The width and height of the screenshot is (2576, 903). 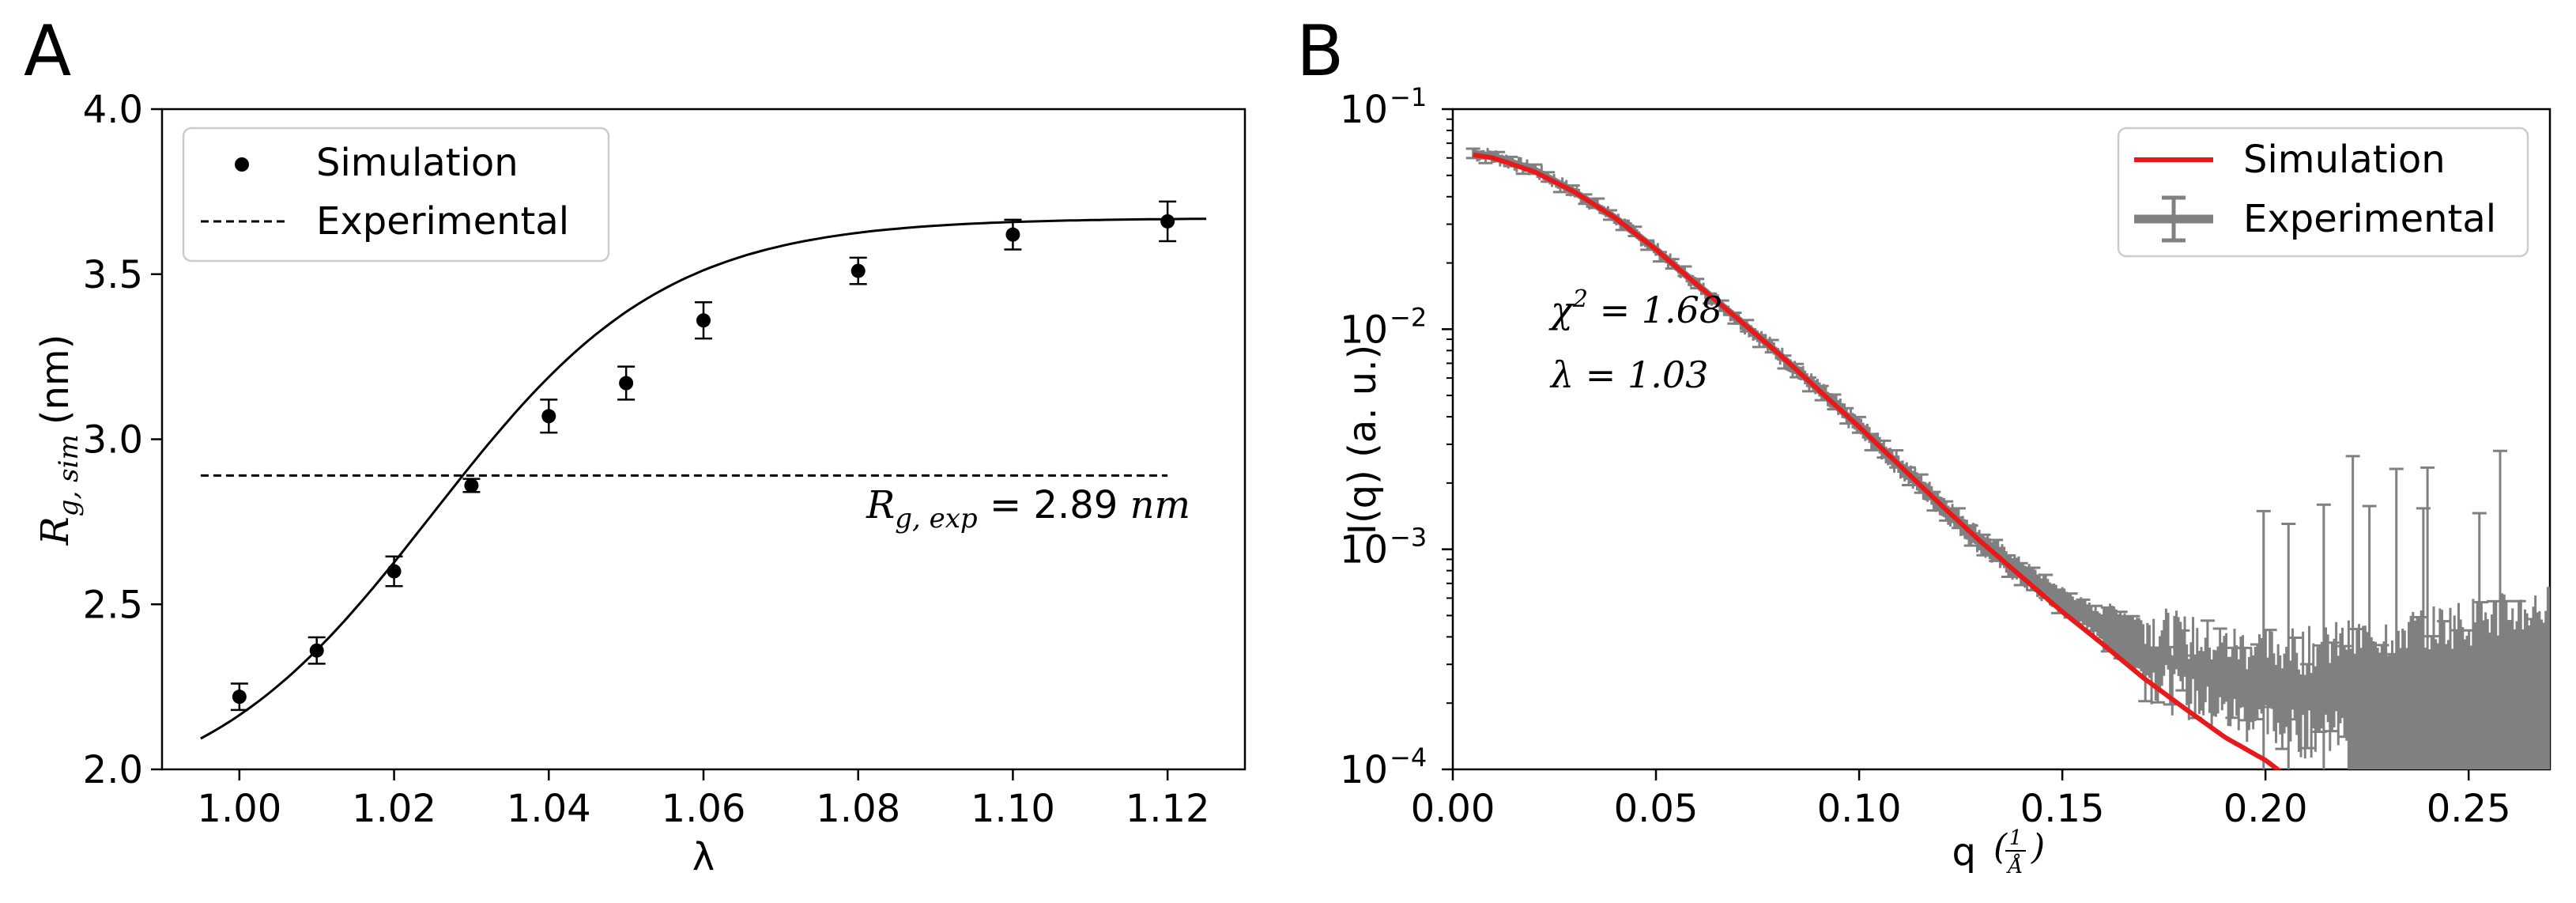 What do you see at coordinates (1168, 809) in the screenshot?
I see `panel-a-x-tick-label: 1.12` at bounding box center [1168, 809].